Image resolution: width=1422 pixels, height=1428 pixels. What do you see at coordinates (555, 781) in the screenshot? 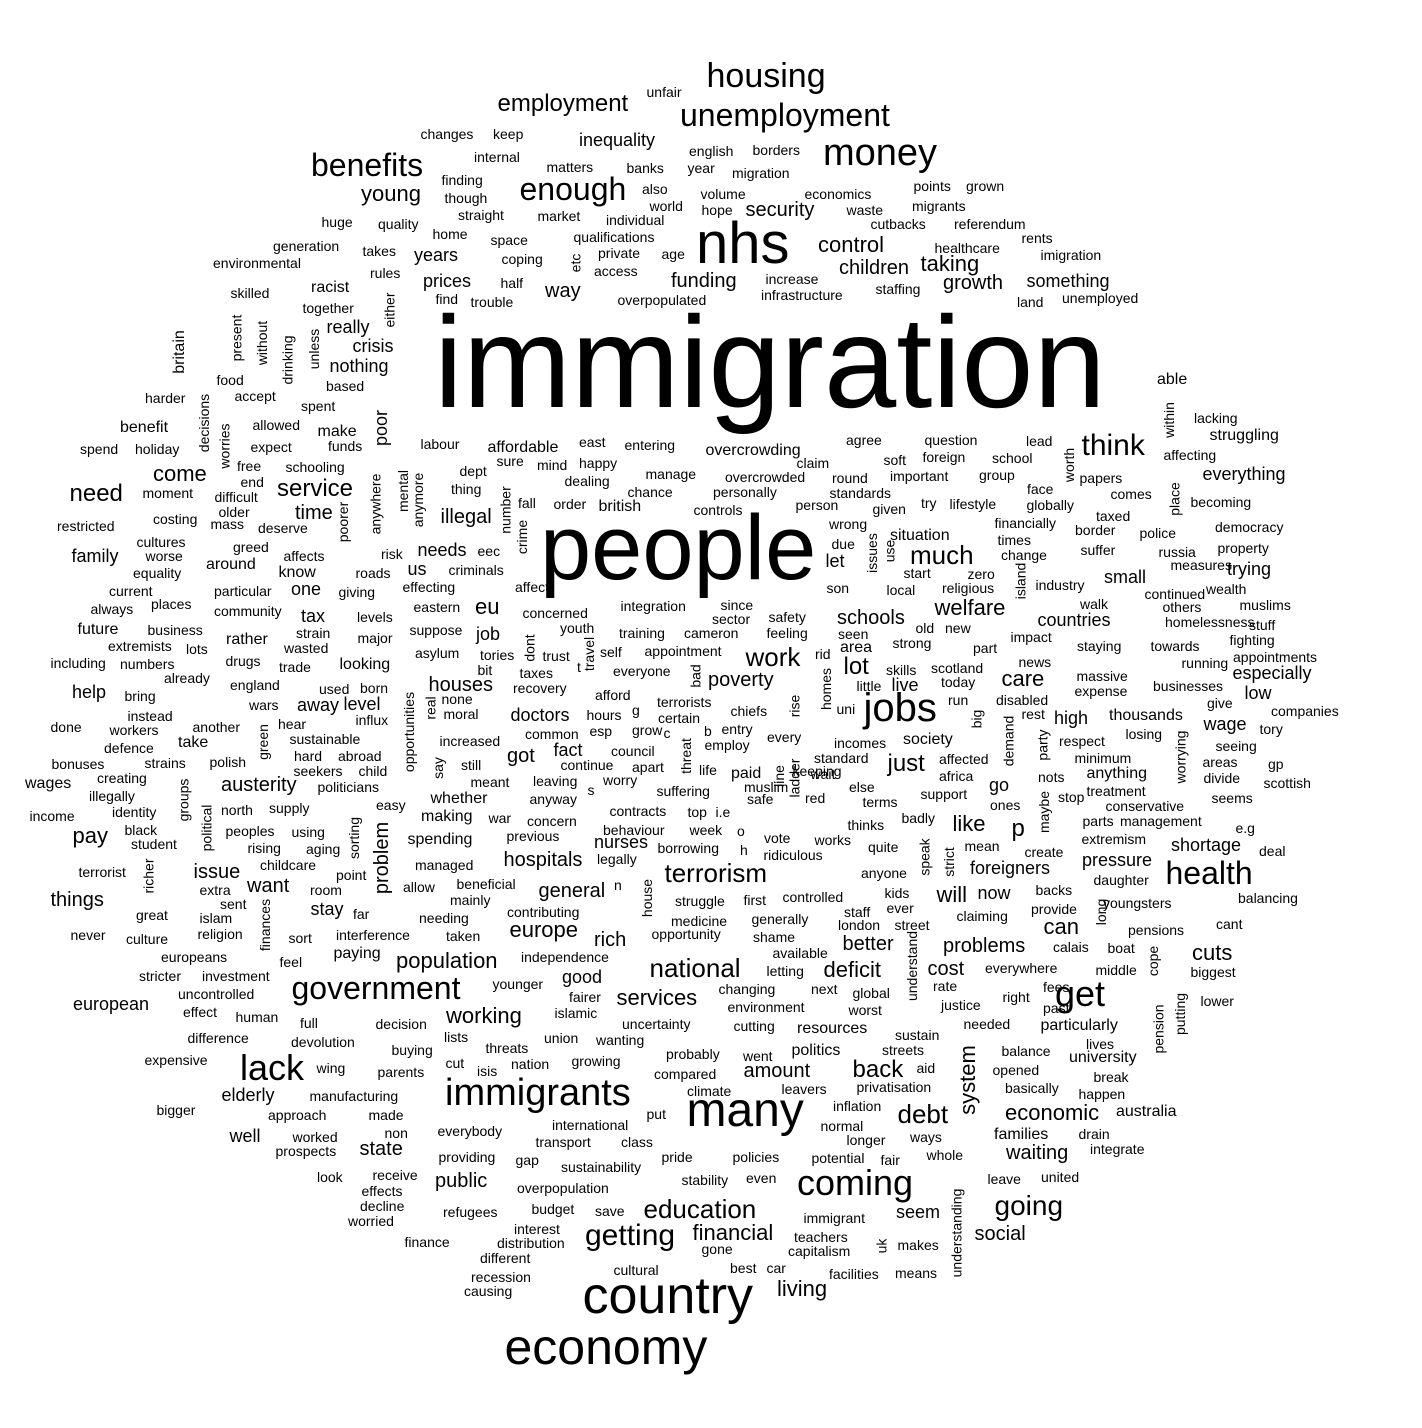
I see `word-leaving: leaving` at bounding box center [555, 781].